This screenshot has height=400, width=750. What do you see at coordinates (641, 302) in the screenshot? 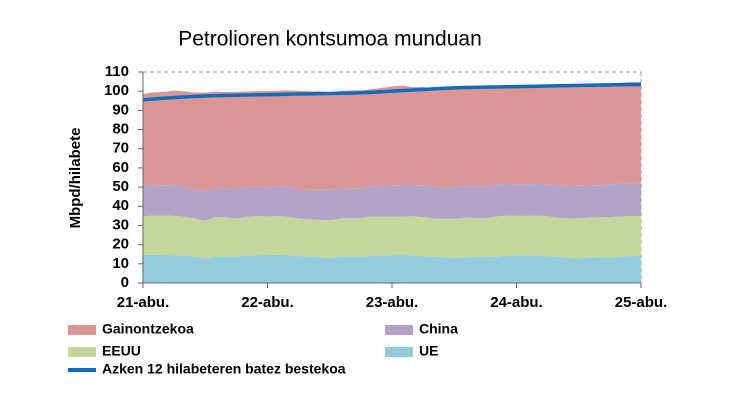
I see `x-tick-label: 25-abu.` at bounding box center [641, 302].